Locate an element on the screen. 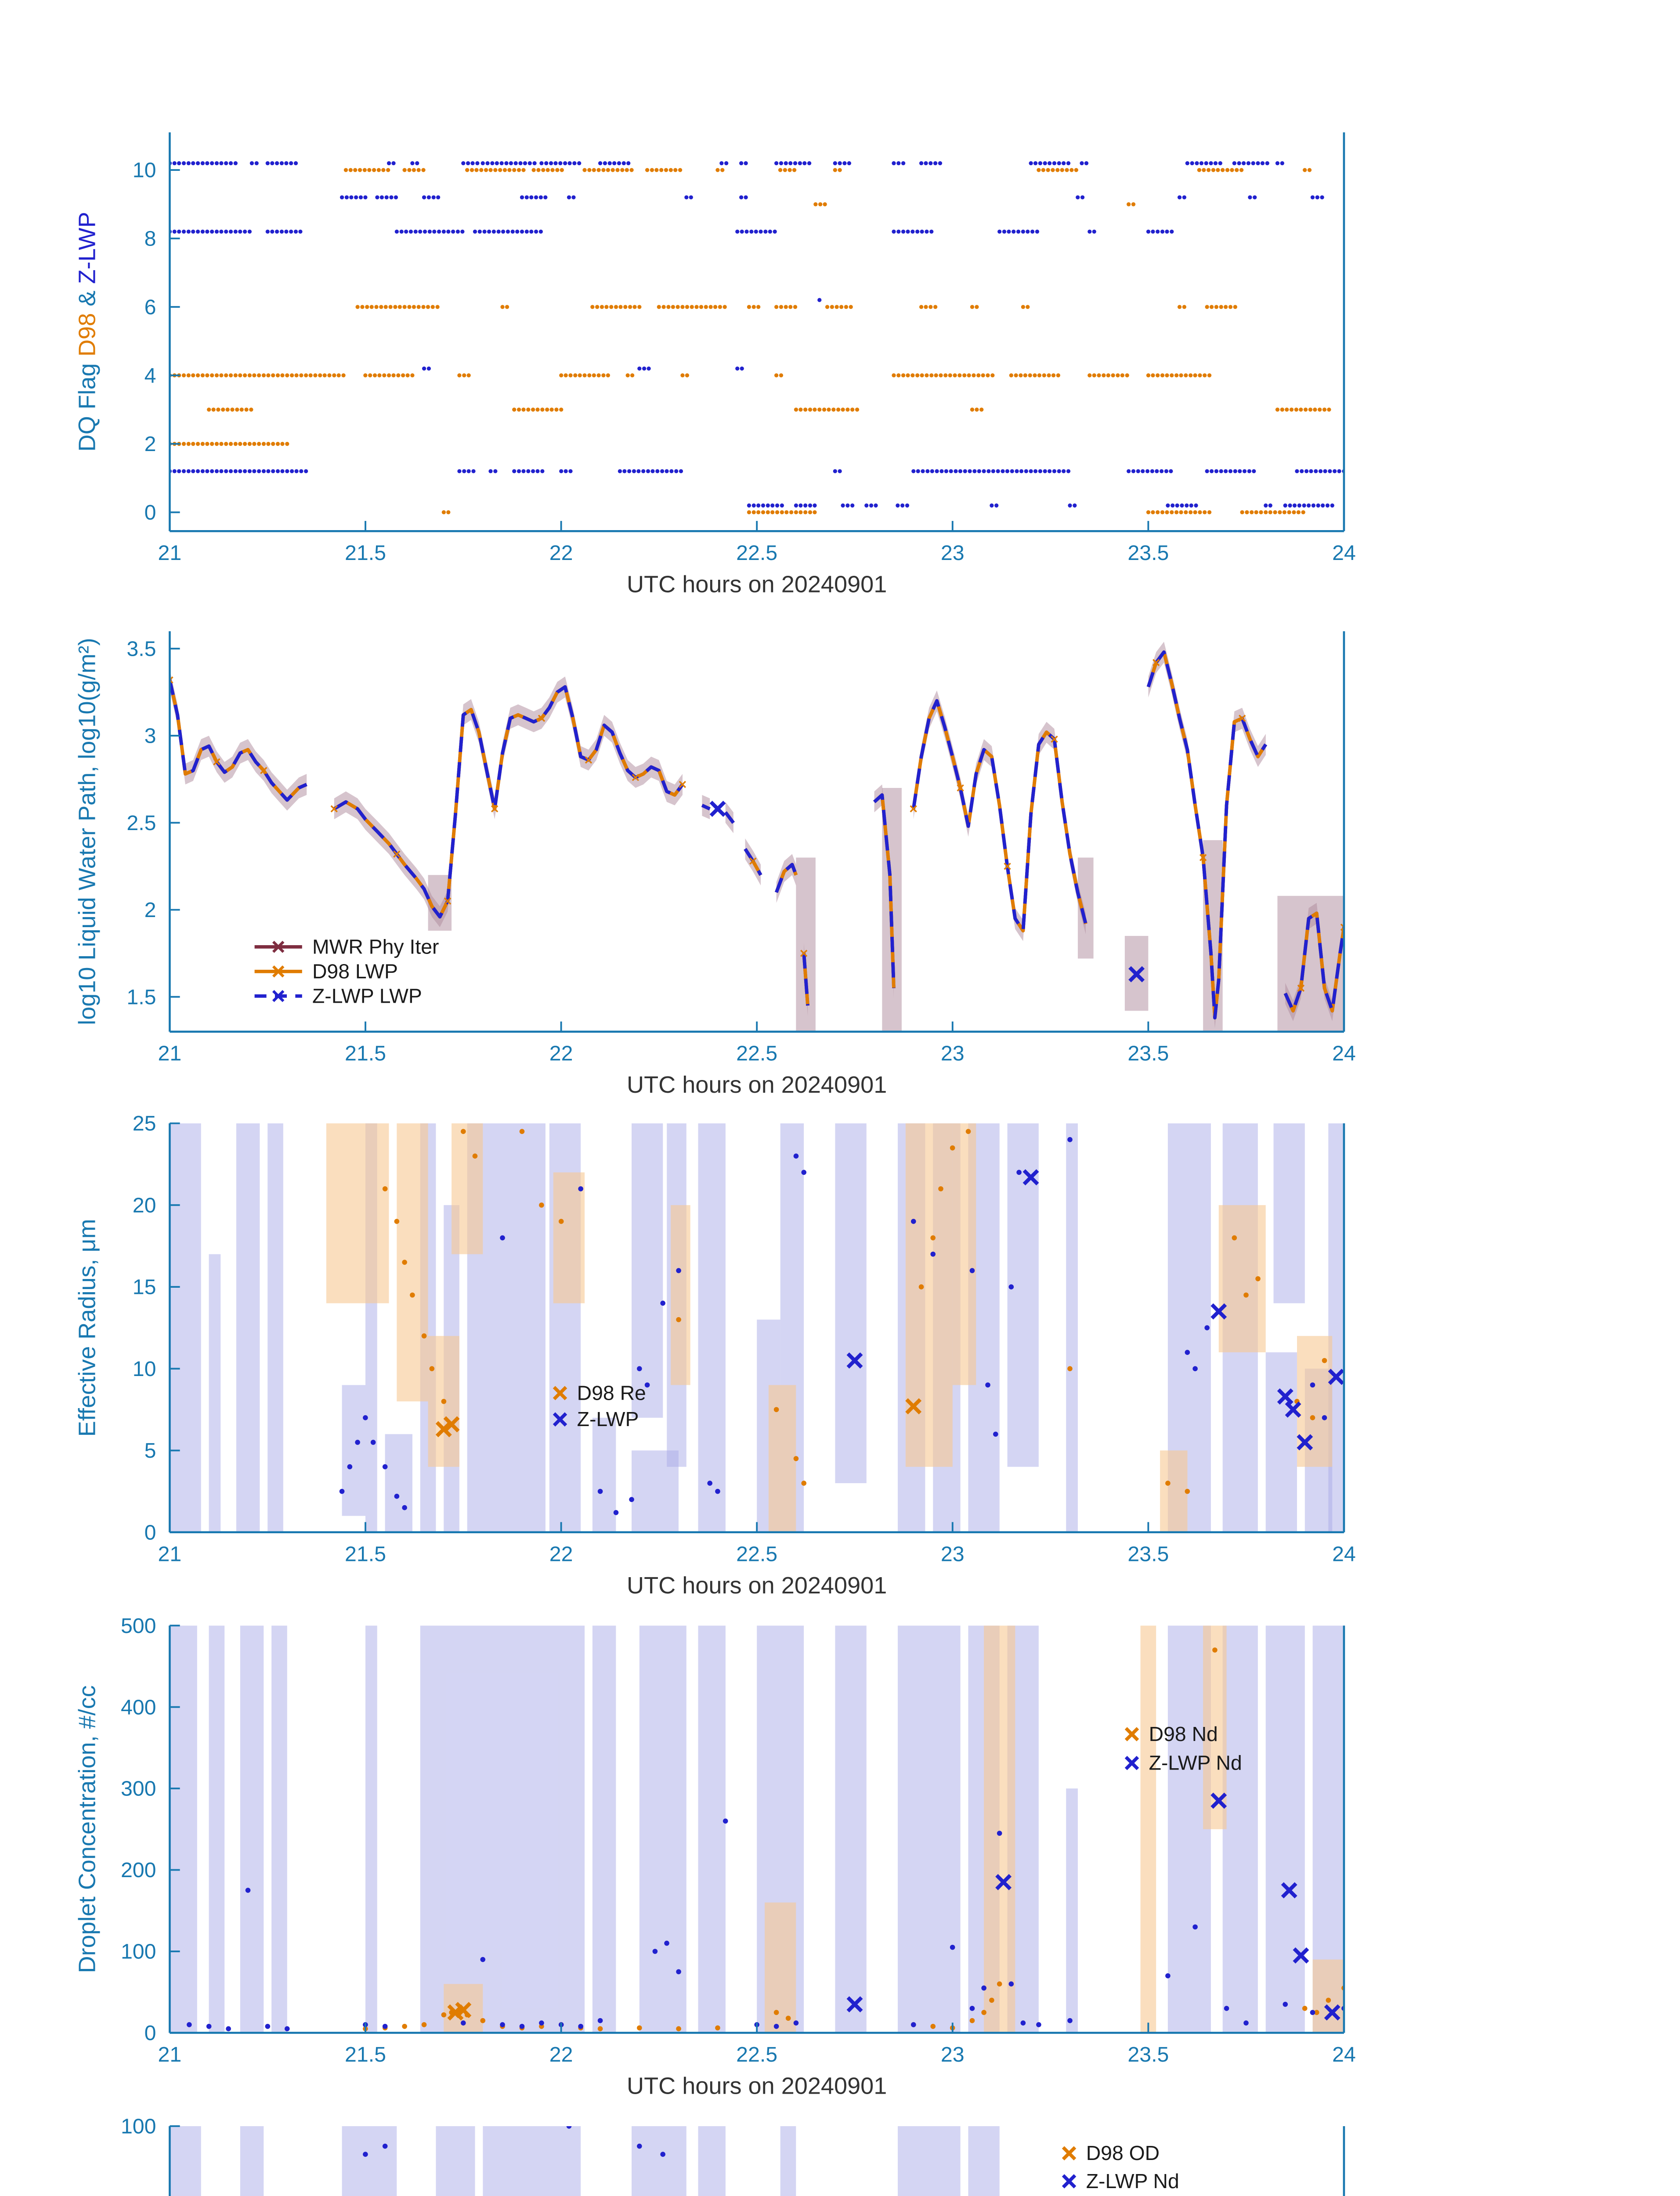 The height and width of the screenshot is (2196, 1680). y-tick-label: 10 is located at coordinates (144, 170).